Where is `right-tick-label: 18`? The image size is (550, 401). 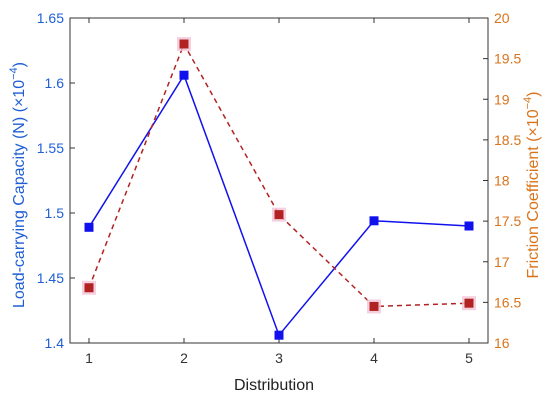
right-tick-label: 18 is located at coordinates (502, 181).